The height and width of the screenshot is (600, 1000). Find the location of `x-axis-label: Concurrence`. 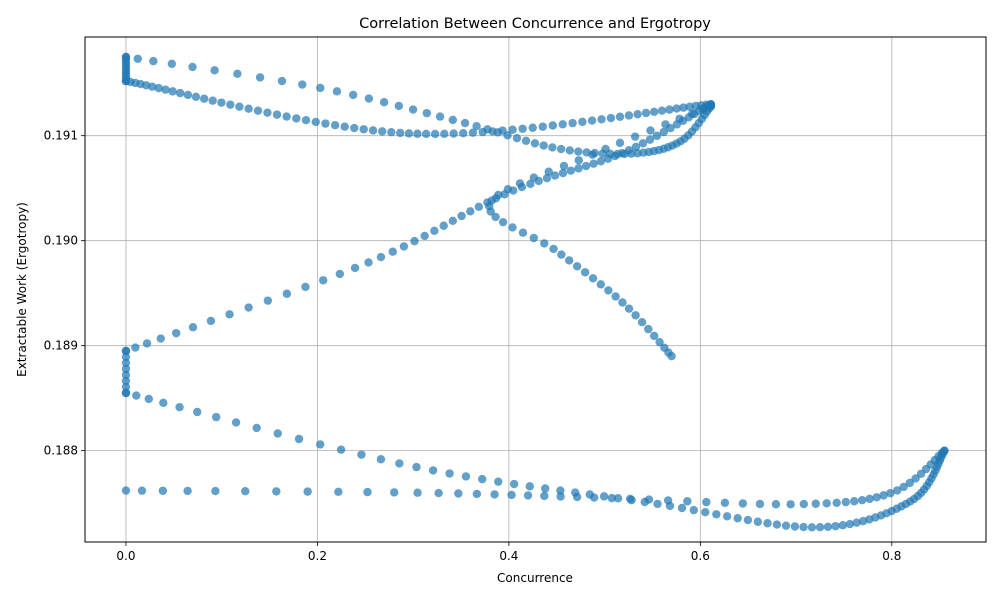

x-axis-label: Concurrence is located at coordinates (535, 578).